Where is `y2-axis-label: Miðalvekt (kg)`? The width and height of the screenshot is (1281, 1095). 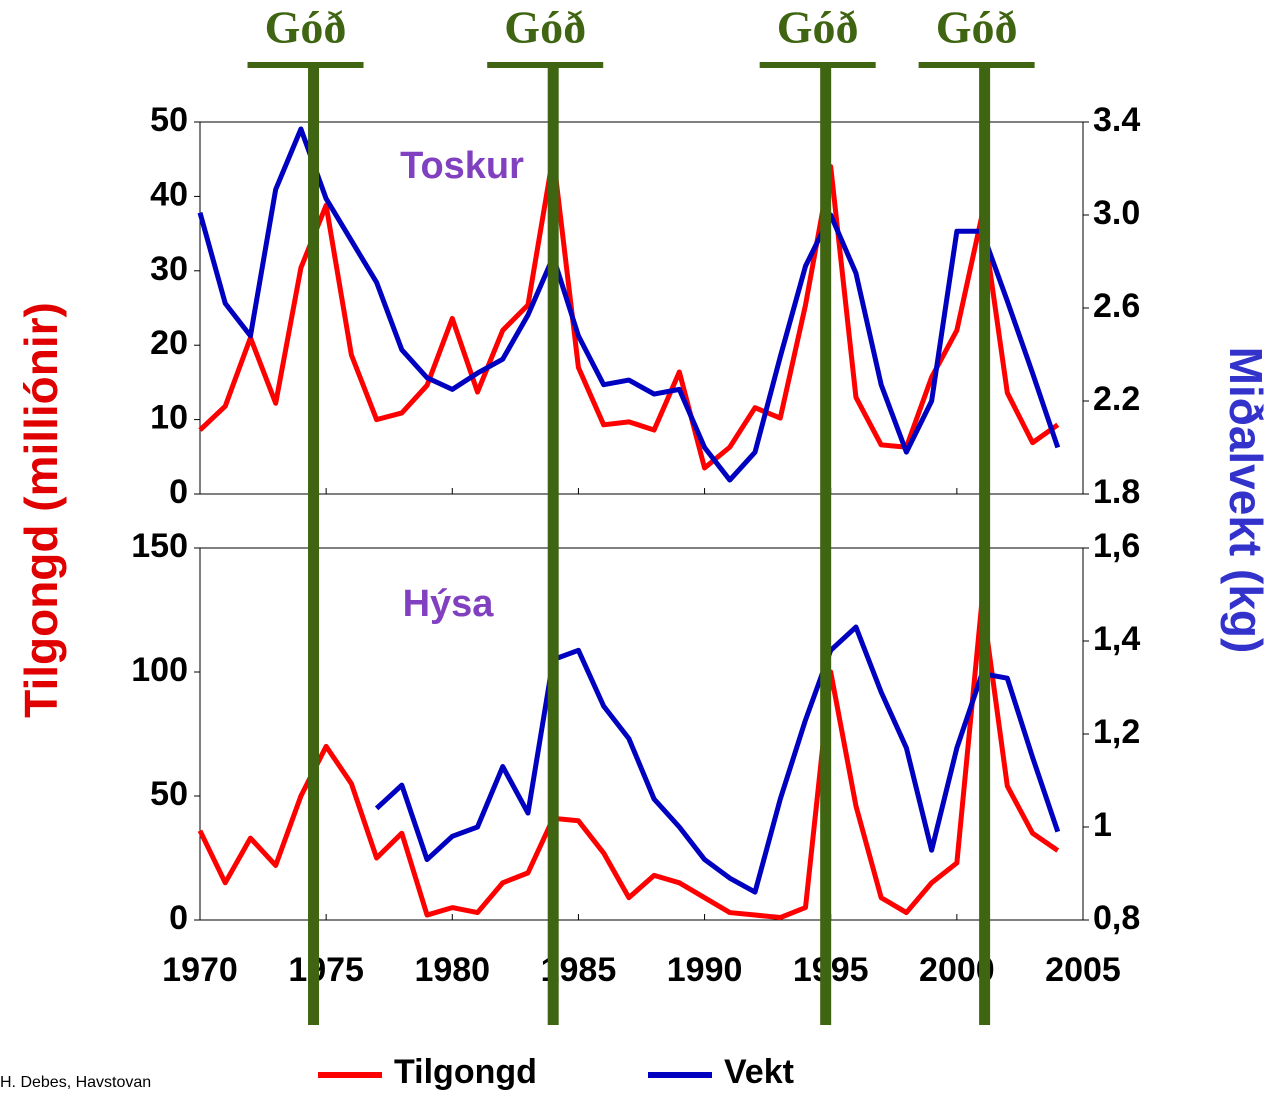 y2-axis-label: Miðalvekt (kg) is located at coordinates (1246, 500).